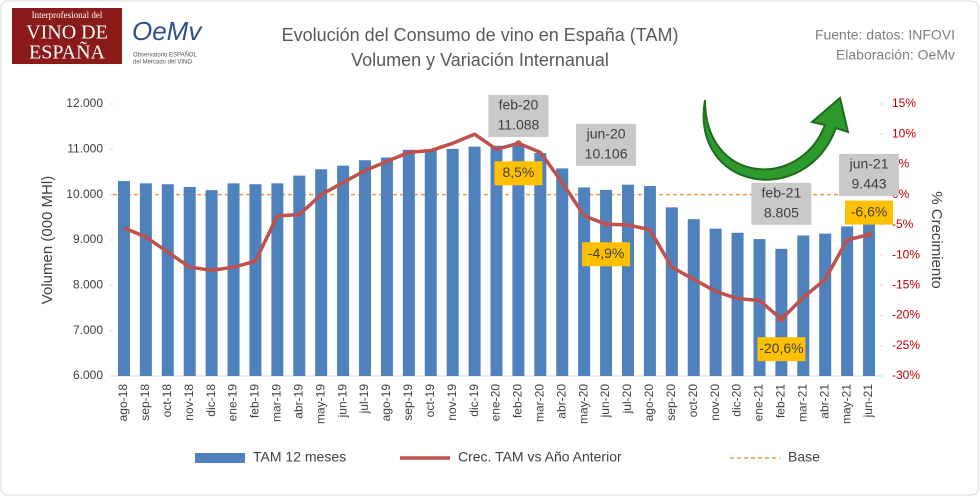 This screenshot has width=980, height=502. I want to click on annotation-category: jun-20, so click(606, 134).